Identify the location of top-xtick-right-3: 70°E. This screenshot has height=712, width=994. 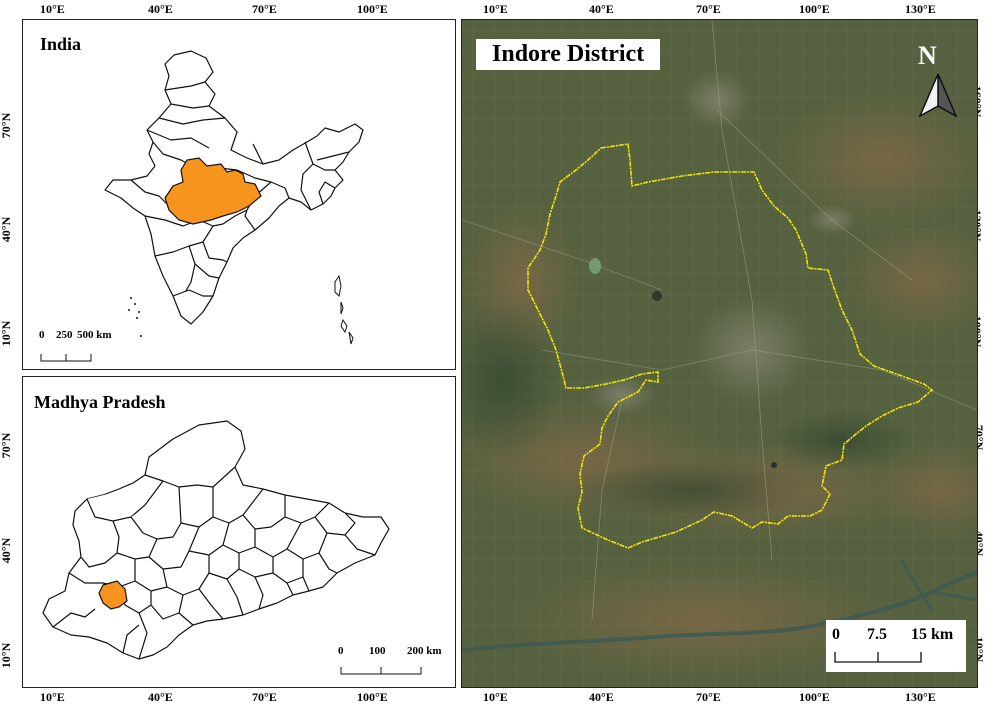
(708, 9).